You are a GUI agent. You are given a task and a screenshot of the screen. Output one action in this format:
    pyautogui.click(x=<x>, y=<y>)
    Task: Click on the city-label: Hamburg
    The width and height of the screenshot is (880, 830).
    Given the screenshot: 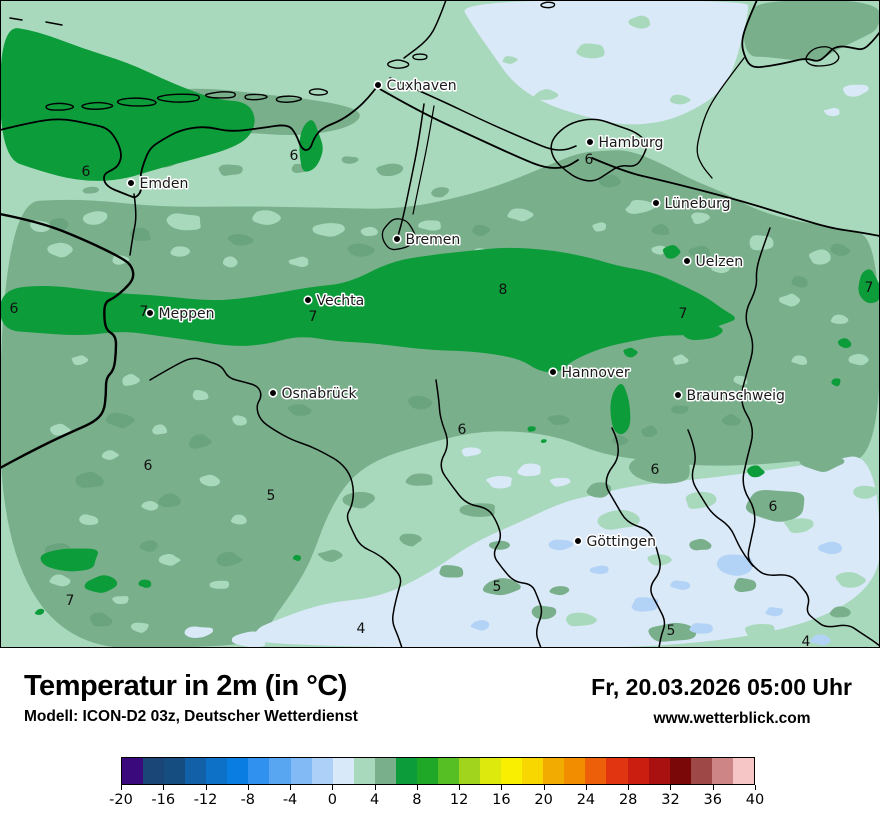 What is the action you would take?
    pyautogui.click(x=631, y=143)
    